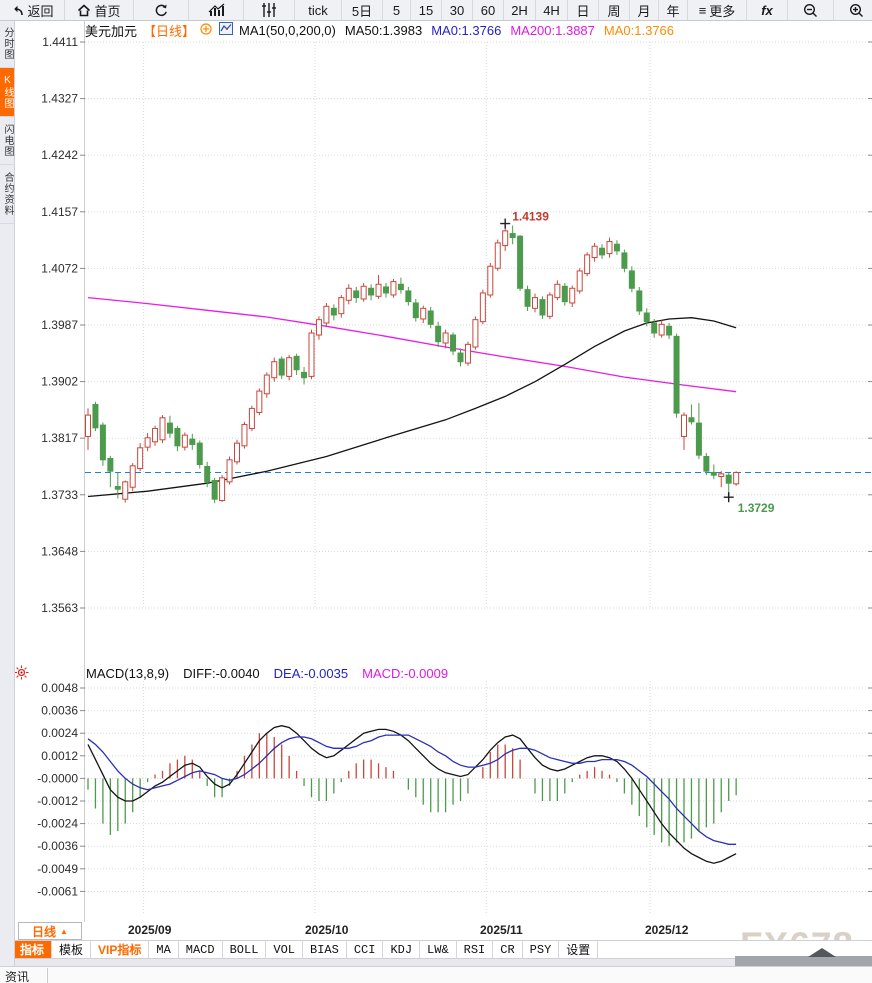 Image resolution: width=872 pixels, height=983 pixels. Describe the element at coordinates (221, 673) in the screenshot. I see `macd-diff-value: DIFF:-0.0040` at that location.